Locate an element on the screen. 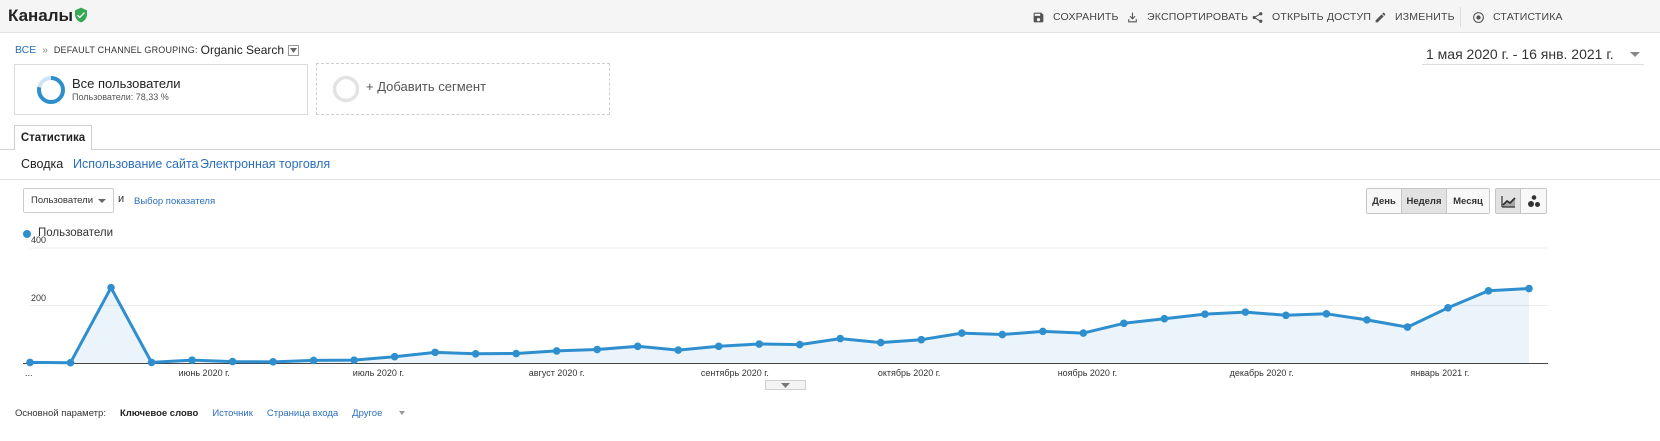  and-label: и is located at coordinates (121, 199).